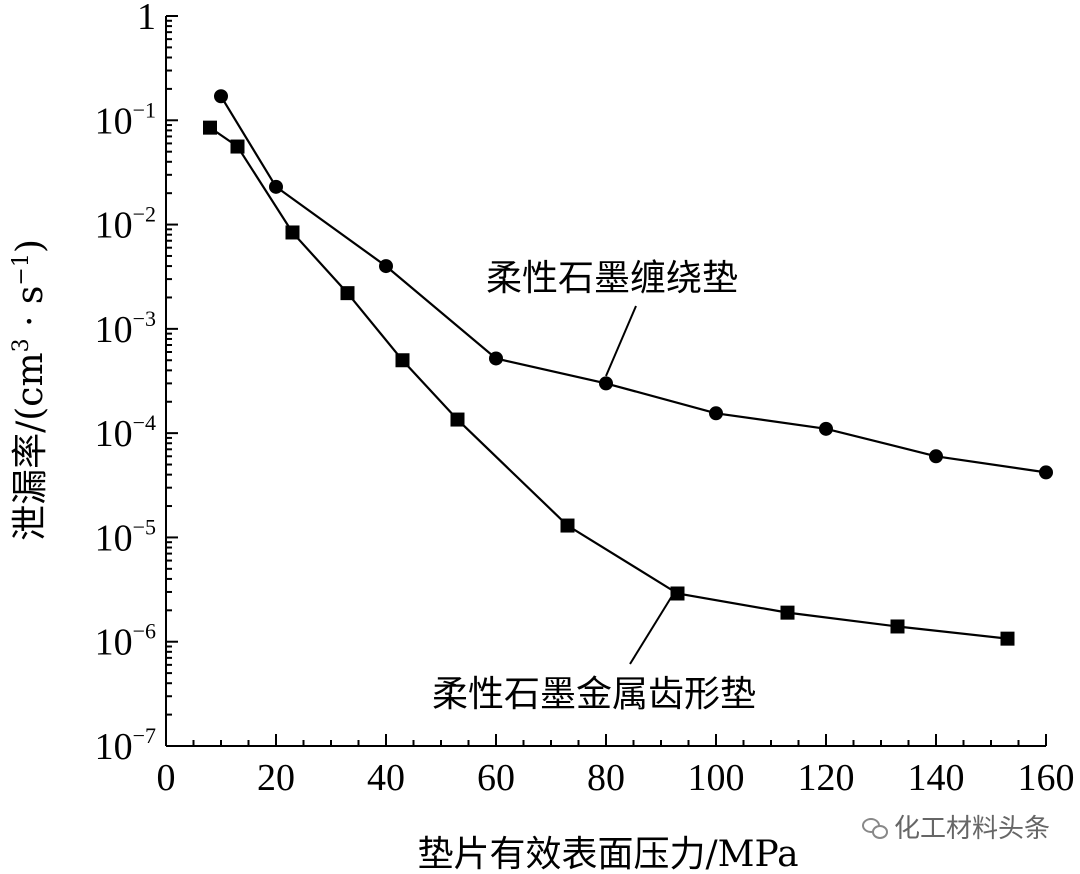  I want to click on y-tick-label: 10⁻⁶, so click(125, 641).